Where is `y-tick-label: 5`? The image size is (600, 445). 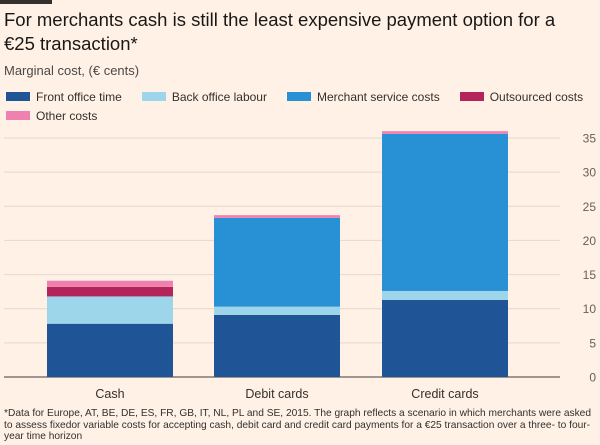 y-tick-label: 5 is located at coordinates (592, 343).